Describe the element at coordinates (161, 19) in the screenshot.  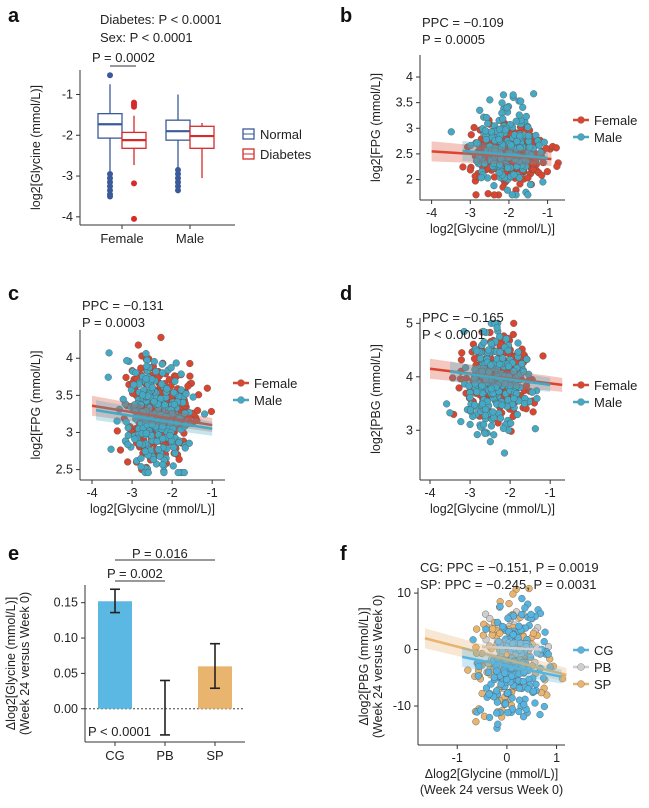
I see `stat-annotation: Diabetes: P < 0.0001` at that location.